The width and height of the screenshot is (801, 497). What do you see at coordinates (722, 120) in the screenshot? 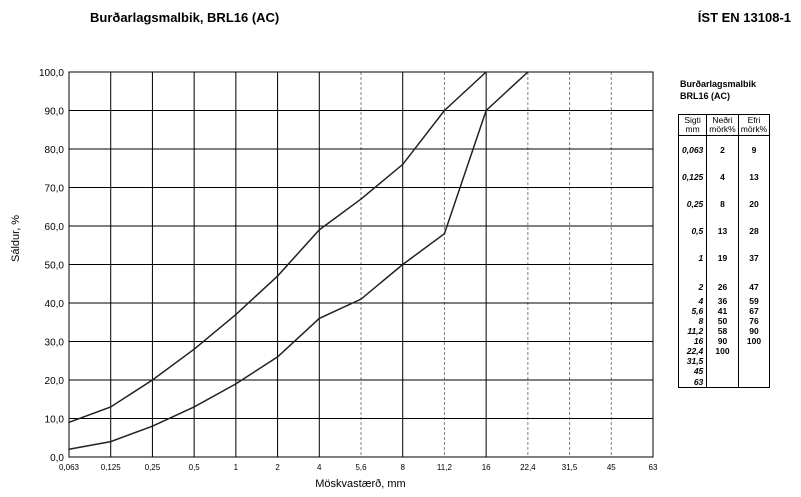
I see `col-header-lower-line1: Neðri` at bounding box center [722, 120].